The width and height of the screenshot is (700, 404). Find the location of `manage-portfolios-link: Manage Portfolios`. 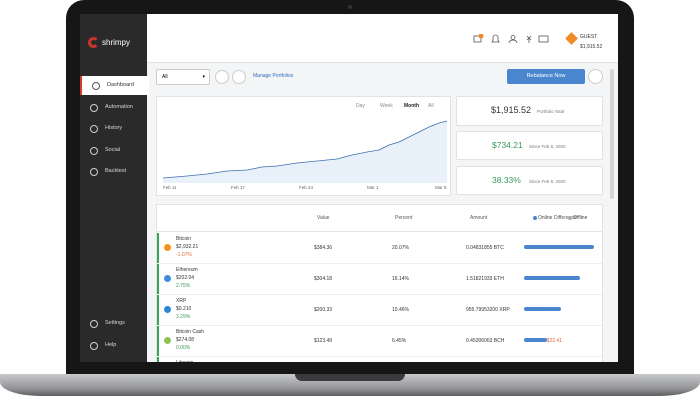

manage-portfolios-link: Manage Portfolios is located at coordinates (273, 76).